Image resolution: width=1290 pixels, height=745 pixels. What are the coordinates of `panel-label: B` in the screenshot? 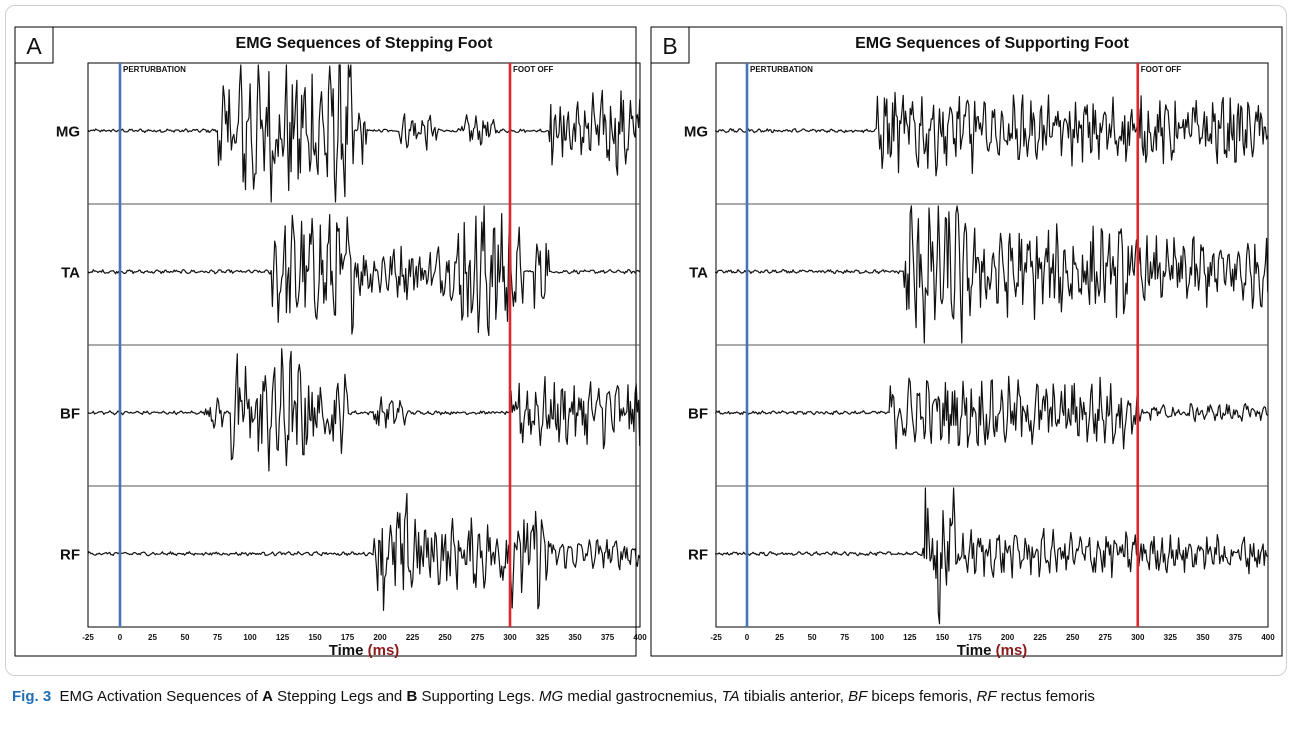 It's located at (669, 46).